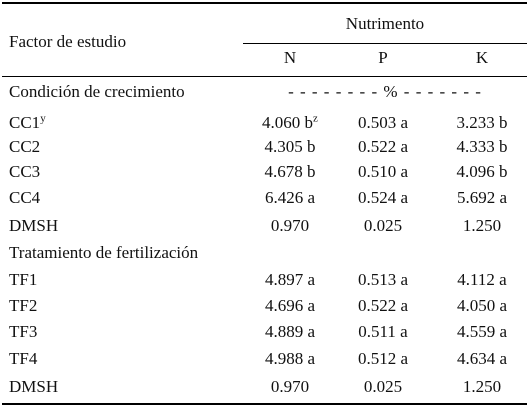  Describe the element at coordinates (315, 118) in the screenshot. I see `footnote-marker: z` at that location.